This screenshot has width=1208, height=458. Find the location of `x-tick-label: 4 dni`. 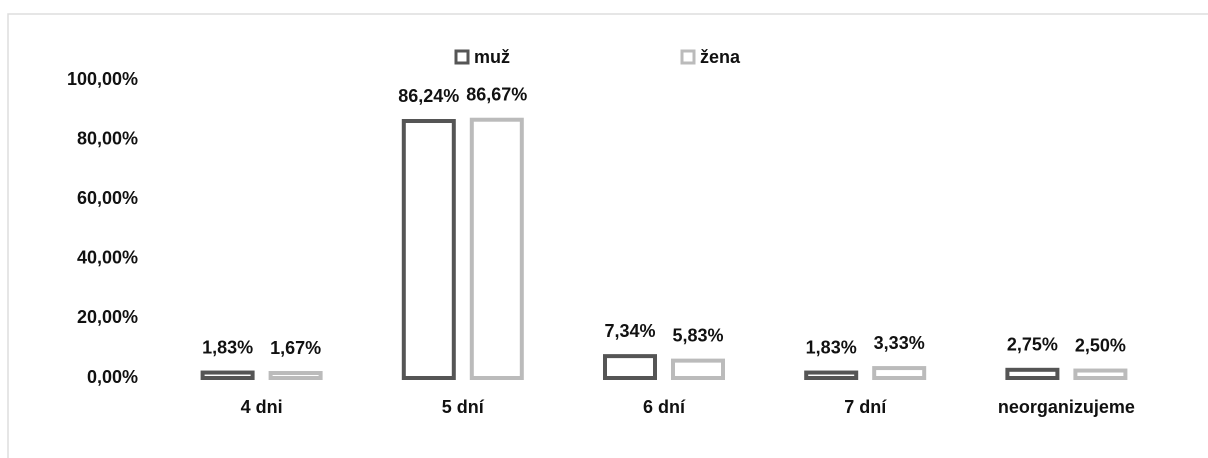

x-tick-label: 4 dni is located at coordinates (262, 407).